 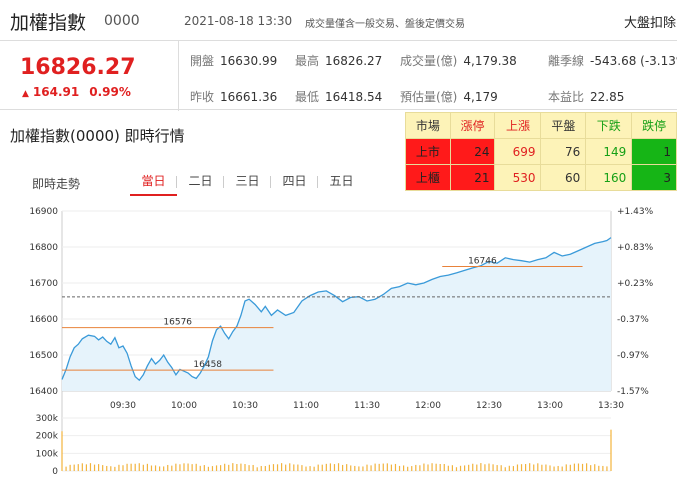 I want to click on tab-5d: 五日, so click(x=341, y=181).